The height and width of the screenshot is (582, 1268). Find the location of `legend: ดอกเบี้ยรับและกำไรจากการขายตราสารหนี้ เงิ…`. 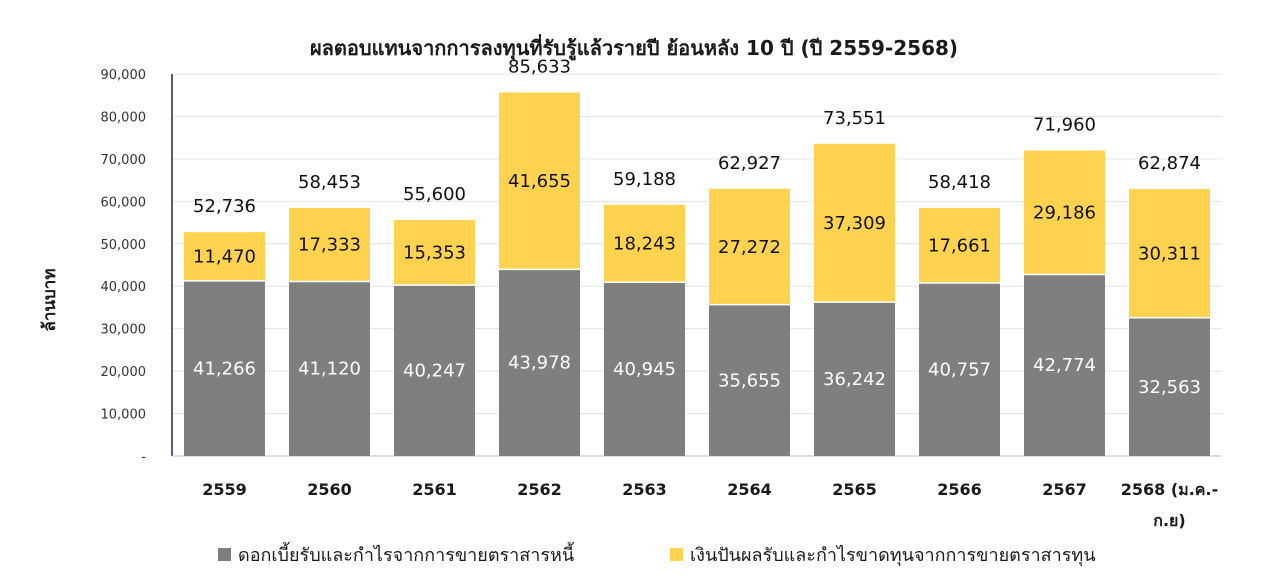

legend: ดอกเบี้ยรับและกำไรจากการขายตราสารหนี้ เงิ… is located at coordinates (657, 554).